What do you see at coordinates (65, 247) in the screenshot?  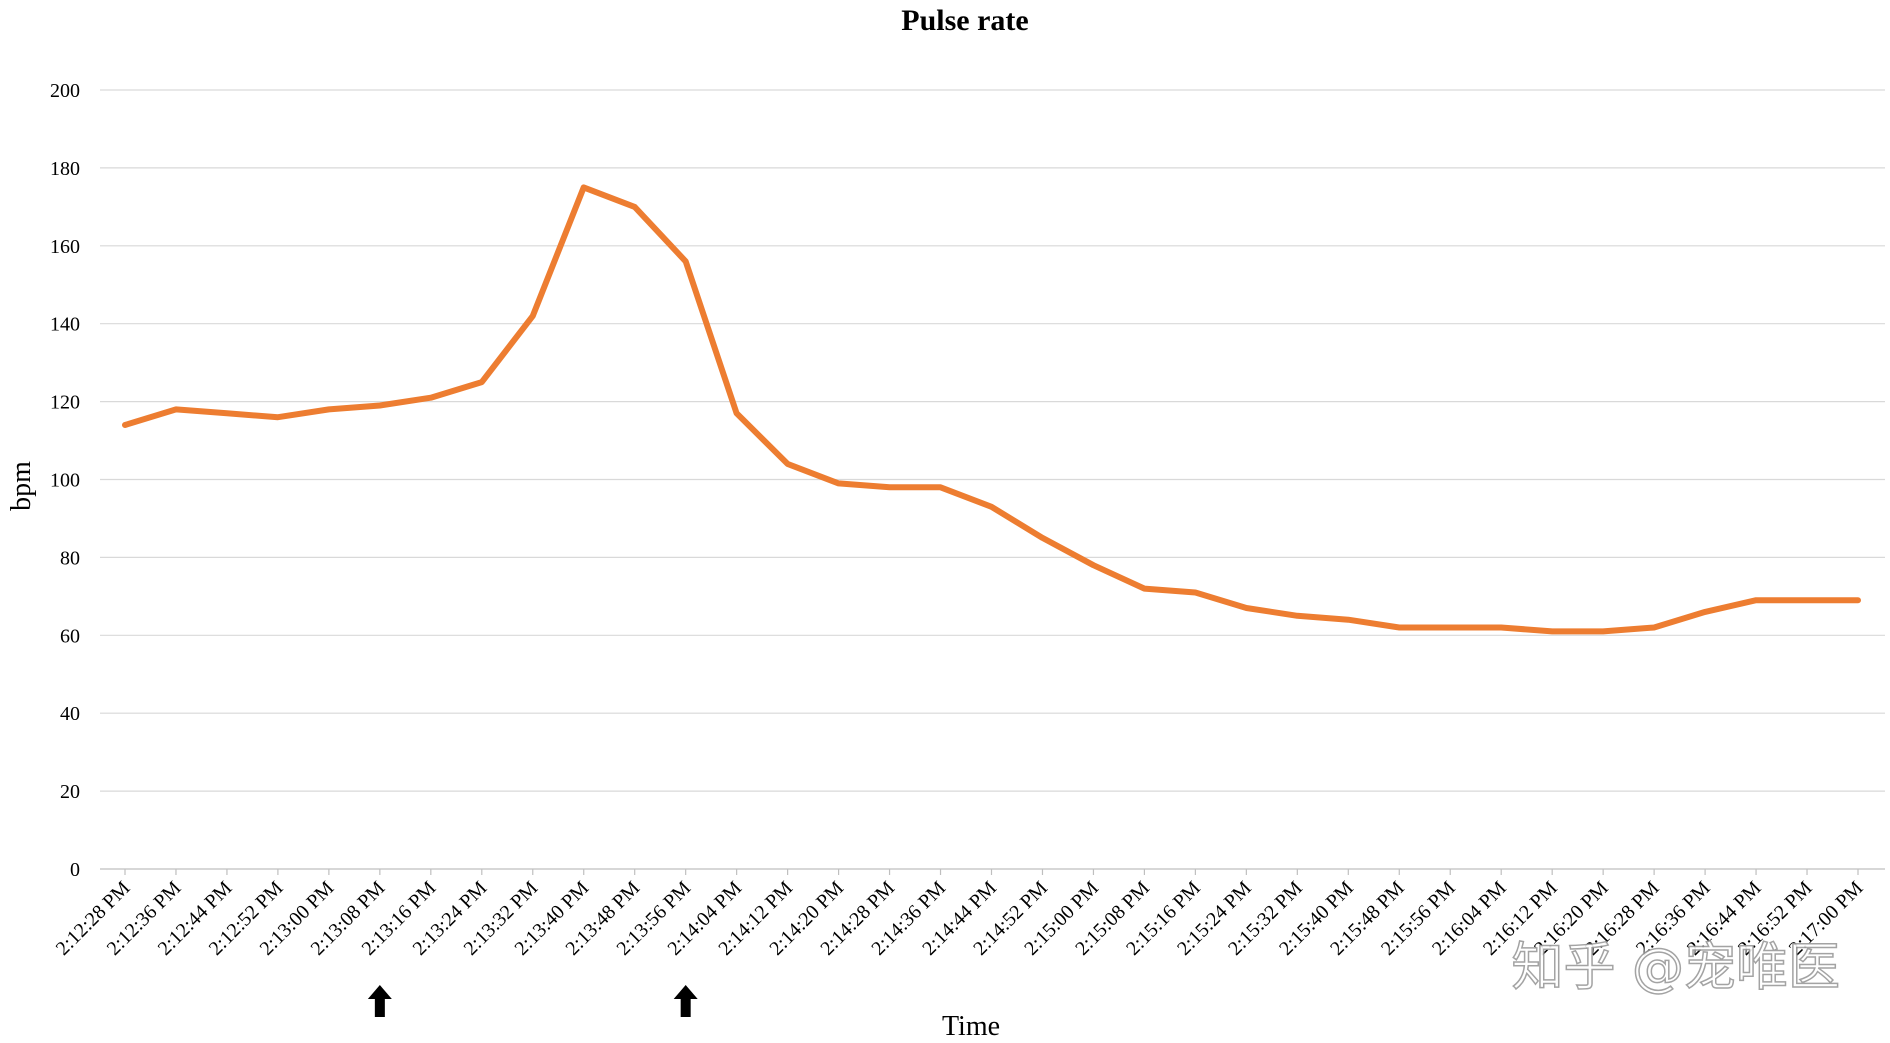 I see `y-tick-label: 160` at bounding box center [65, 247].